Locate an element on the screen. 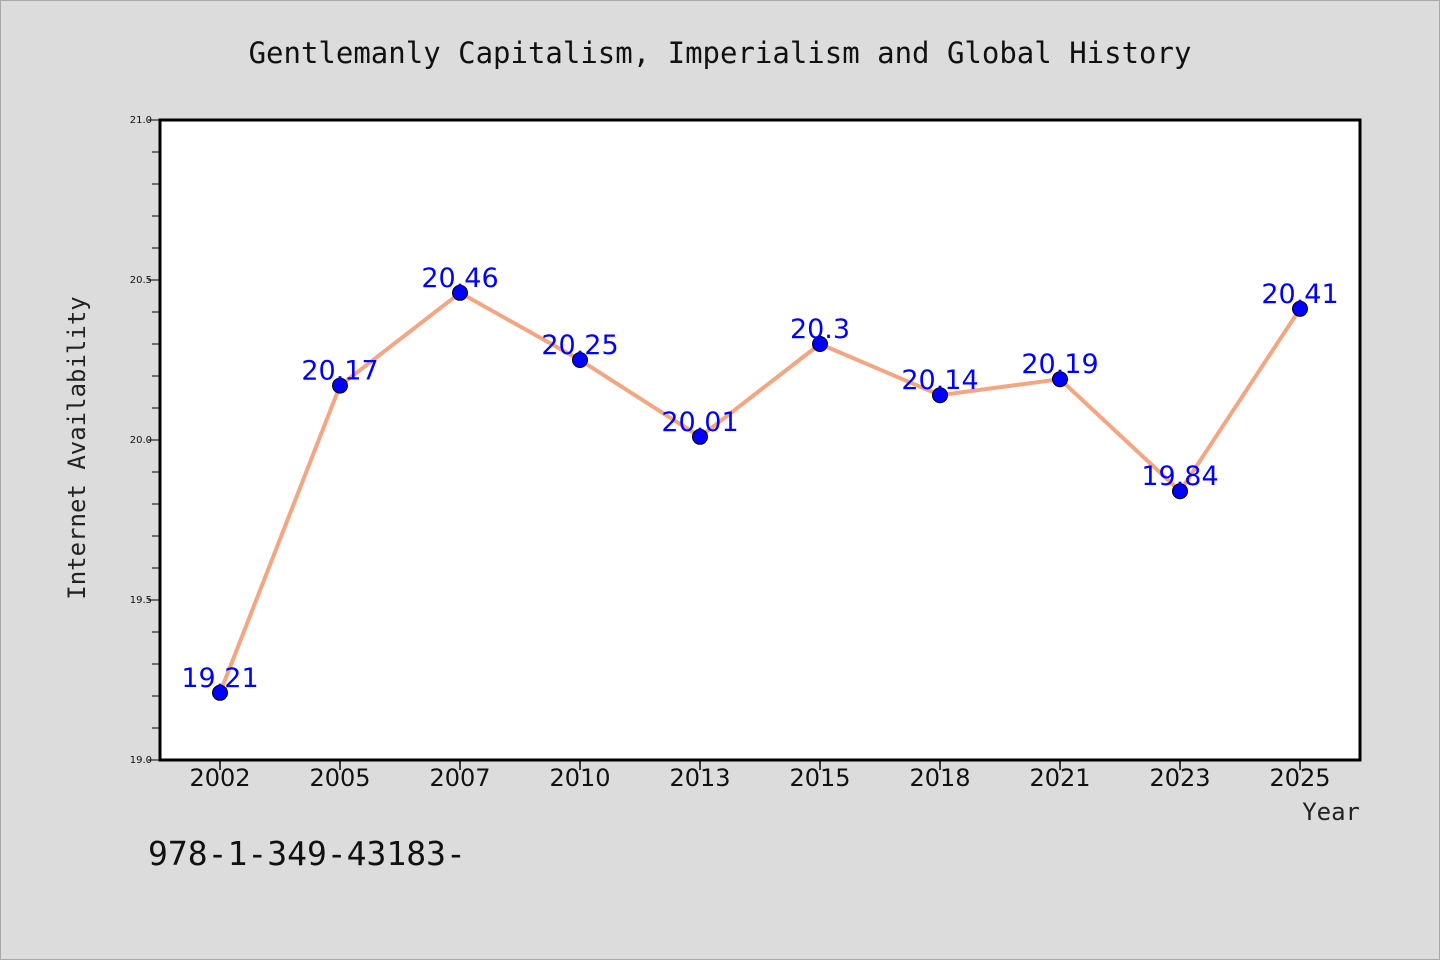 The height and width of the screenshot is (960, 1440). x-tick-label: 2018 is located at coordinates (939, 778).